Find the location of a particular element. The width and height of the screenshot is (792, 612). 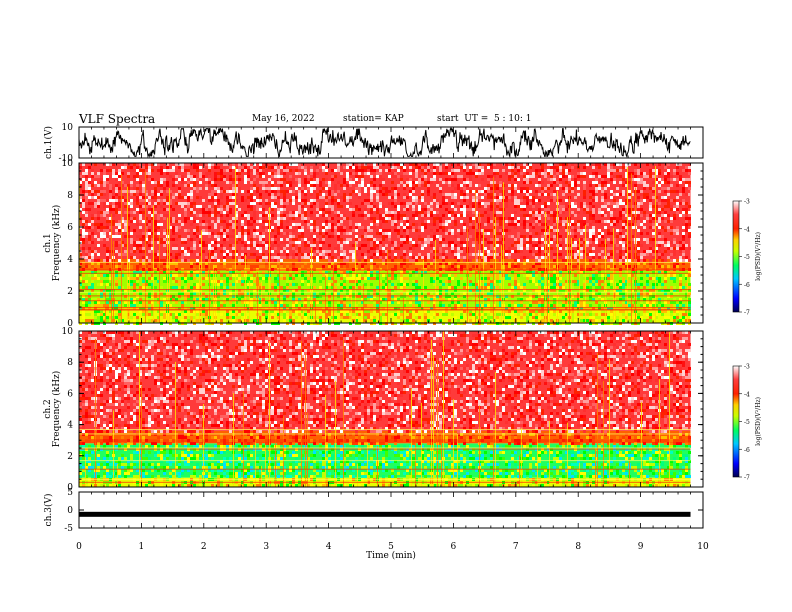

ch2-ylabel-frequency: Frequency (kHz) is located at coordinates (56, 409).